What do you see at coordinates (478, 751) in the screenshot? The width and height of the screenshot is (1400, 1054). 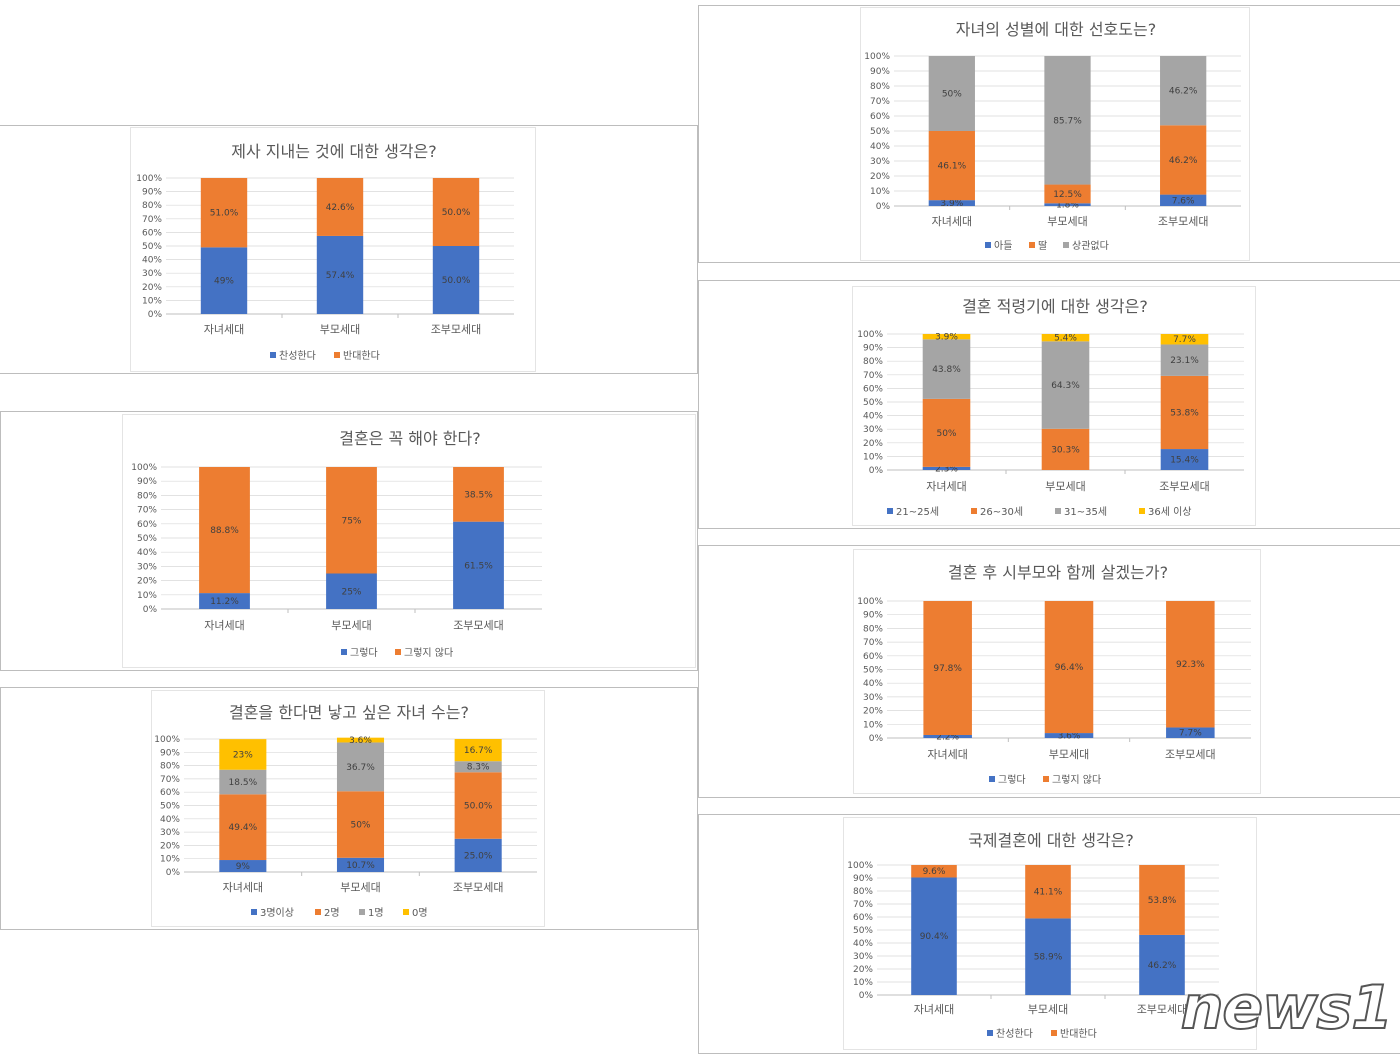 I see `data-label: 16.7%` at bounding box center [478, 751].